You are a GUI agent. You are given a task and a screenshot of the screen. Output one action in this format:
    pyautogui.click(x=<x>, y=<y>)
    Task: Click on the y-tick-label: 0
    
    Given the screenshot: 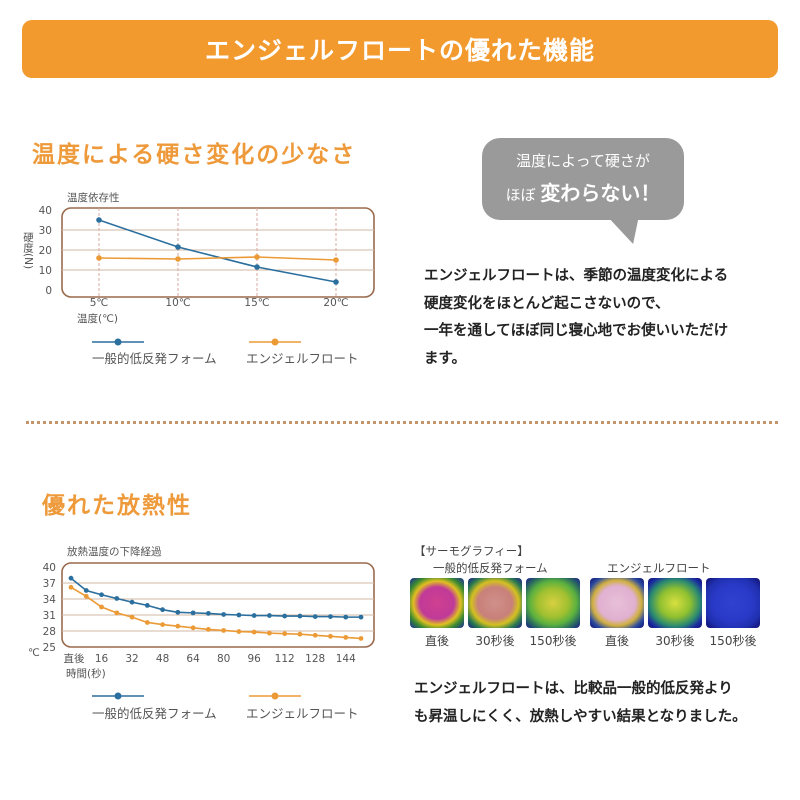 What is the action you would take?
    pyautogui.click(x=48, y=291)
    